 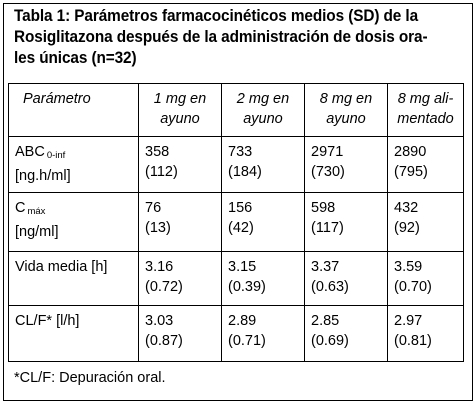 What do you see at coordinates (157, 152) in the screenshot?
I see `mean-value: 358` at bounding box center [157, 152].